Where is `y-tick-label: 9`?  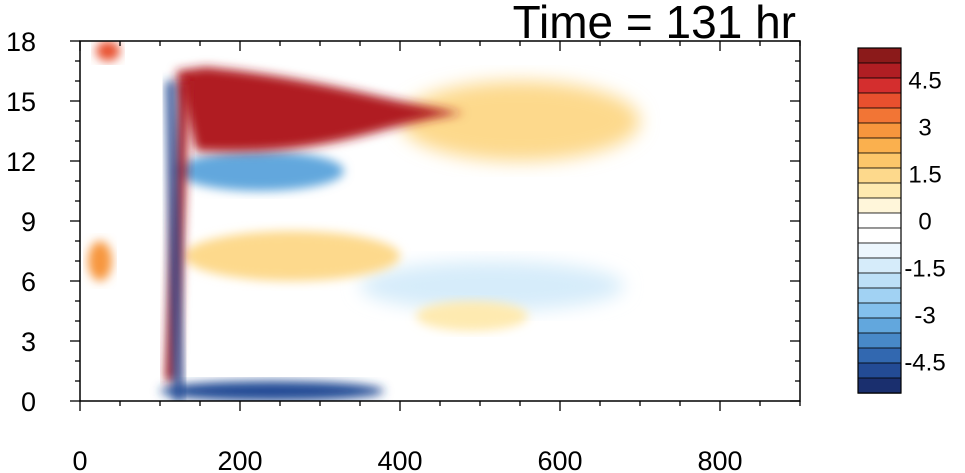 y-tick-label: 9 is located at coordinates (28, 222).